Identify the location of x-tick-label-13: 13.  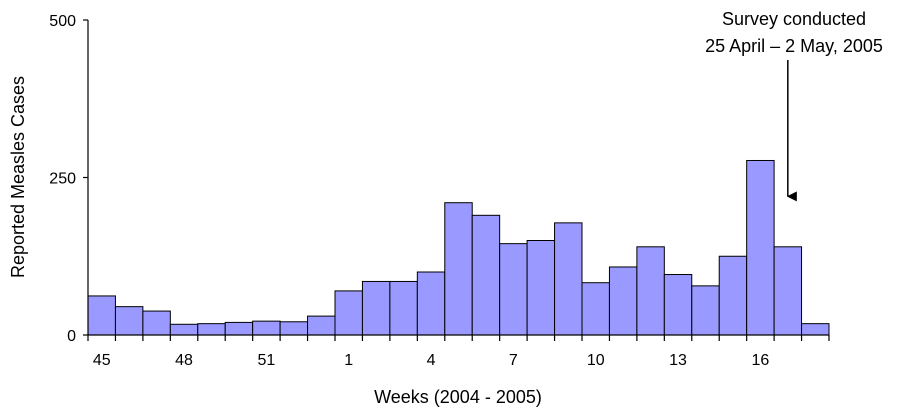
(678, 360).